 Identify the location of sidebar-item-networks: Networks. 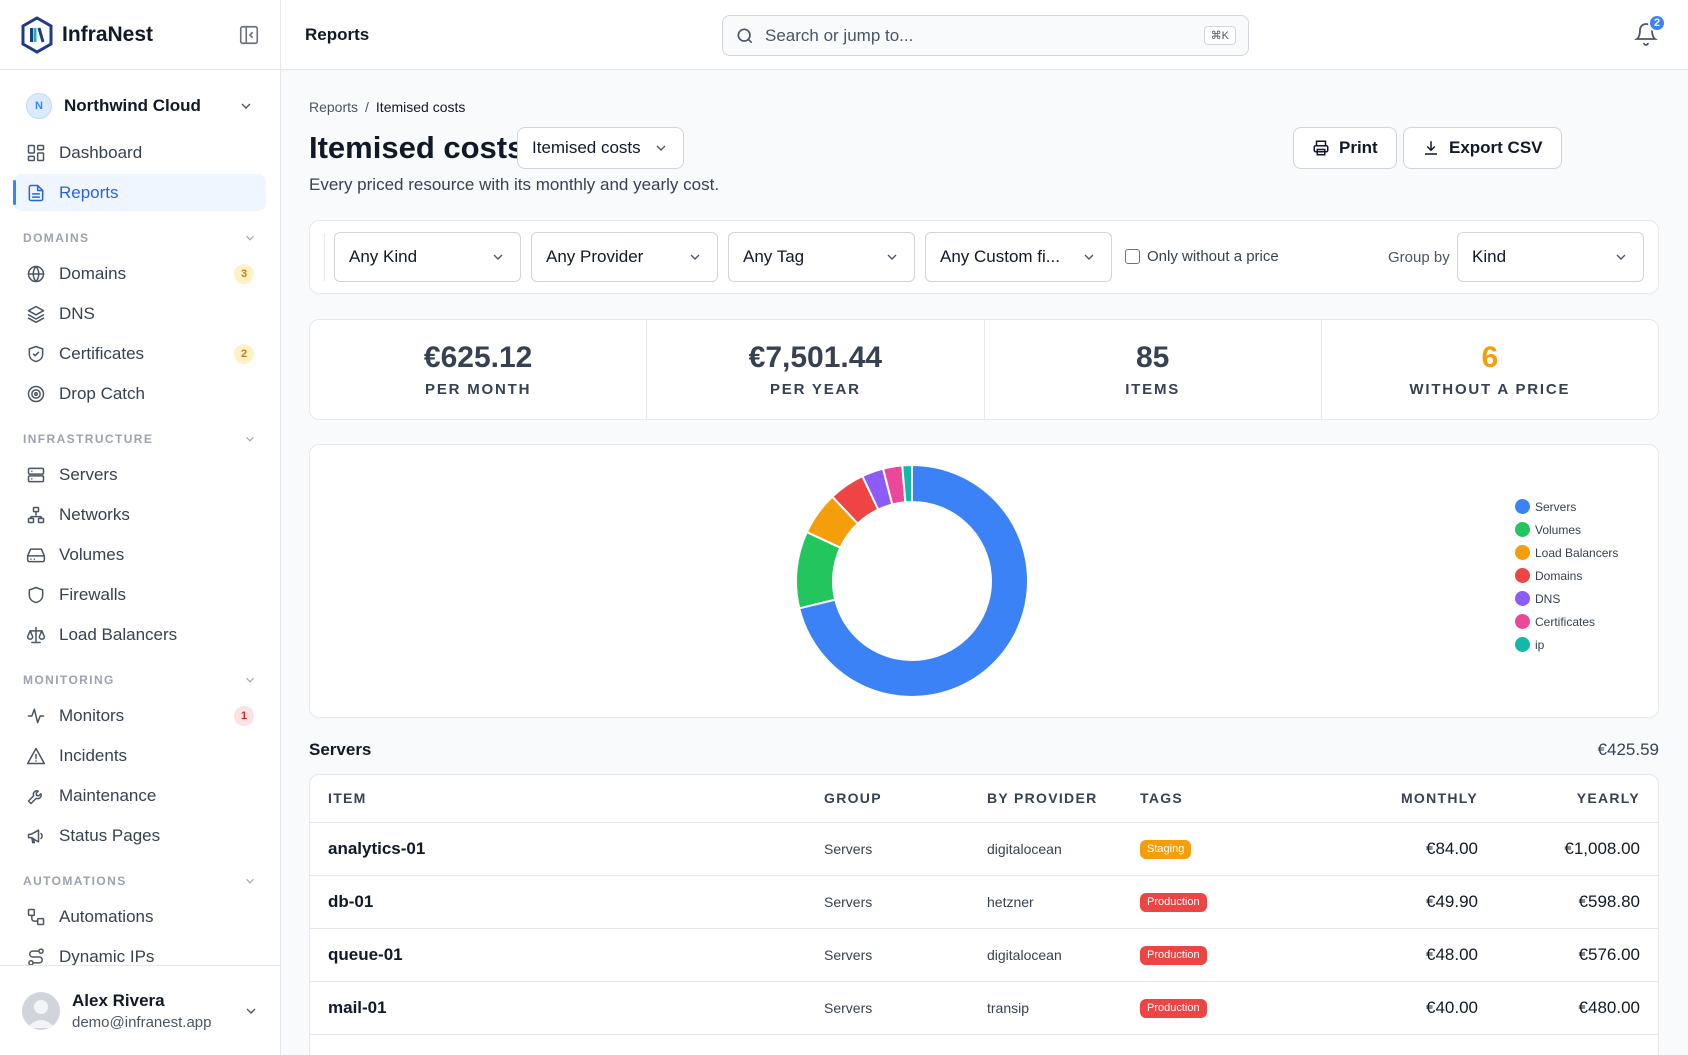
(140, 514).